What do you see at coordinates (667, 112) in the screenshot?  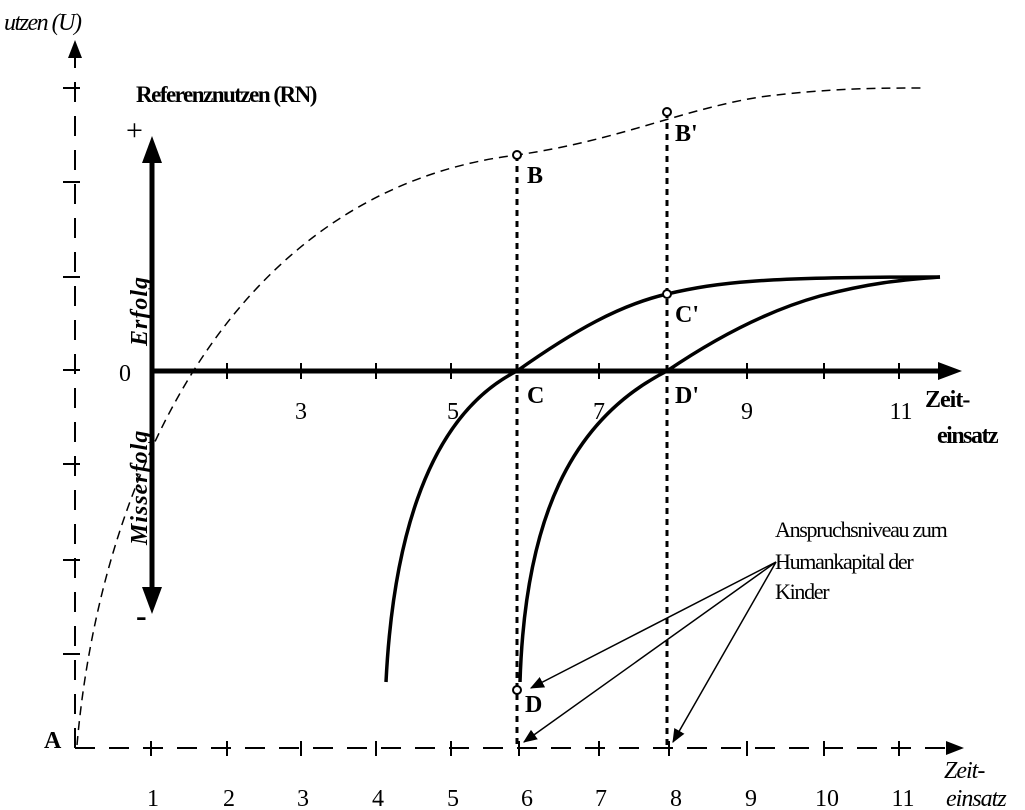 I see `point-B-prime-marker` at bounding box center [667, 112].